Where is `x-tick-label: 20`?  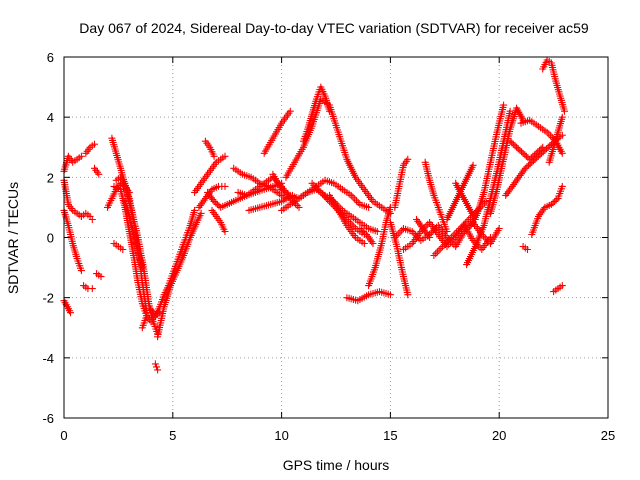
x-tick-label: 20 is located at coordinates (499, 435).